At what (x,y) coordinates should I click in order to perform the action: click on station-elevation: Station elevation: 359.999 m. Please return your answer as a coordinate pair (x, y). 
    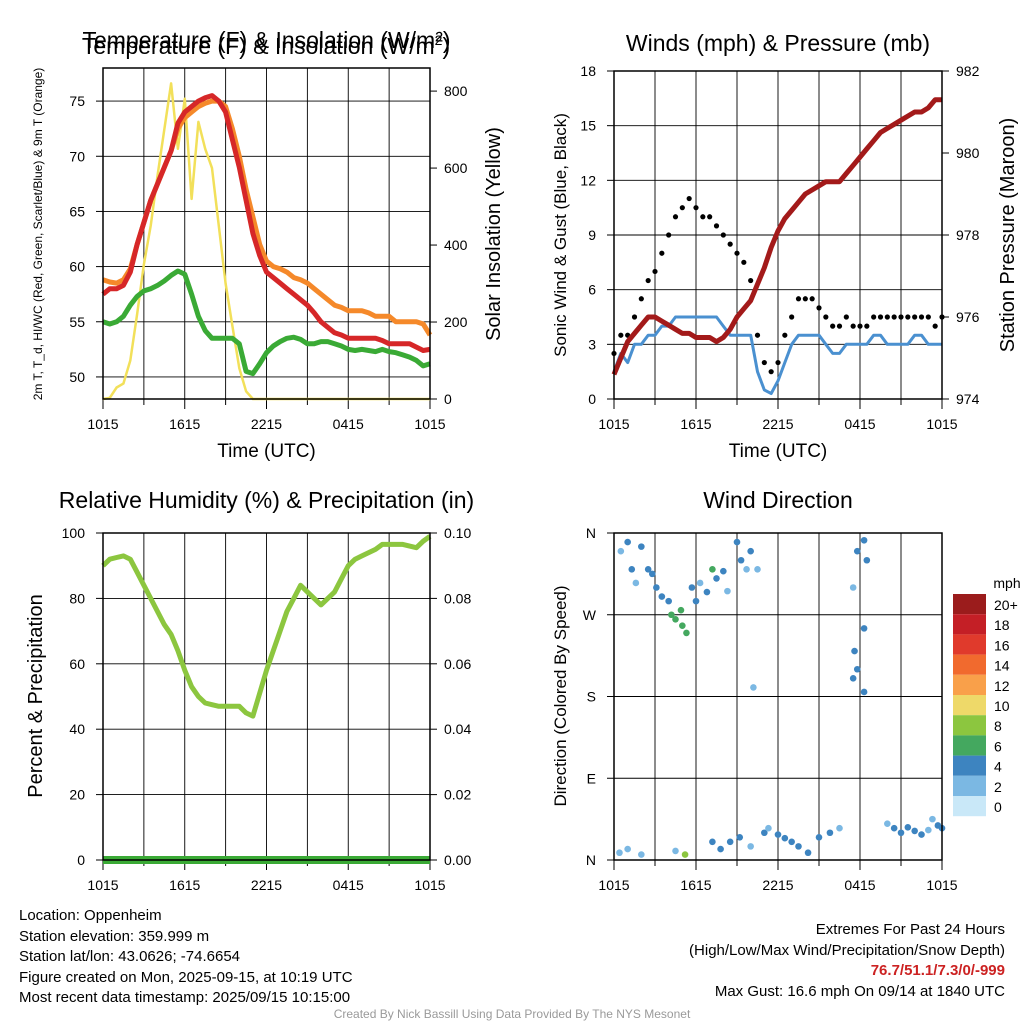
    Looking at the image, I should click on (114, 936).